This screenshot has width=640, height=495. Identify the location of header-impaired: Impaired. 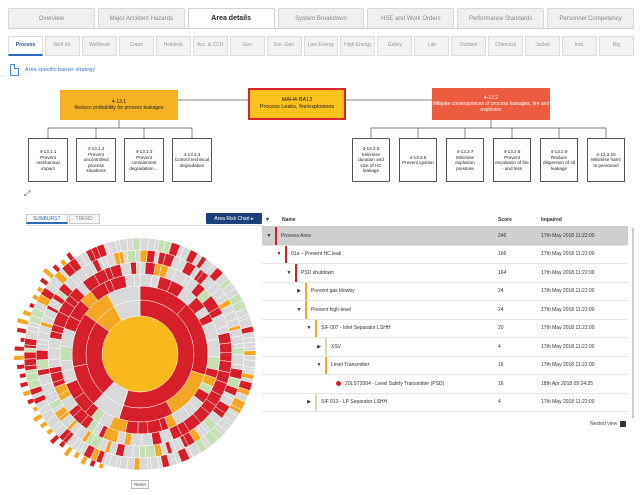
(551, 219).